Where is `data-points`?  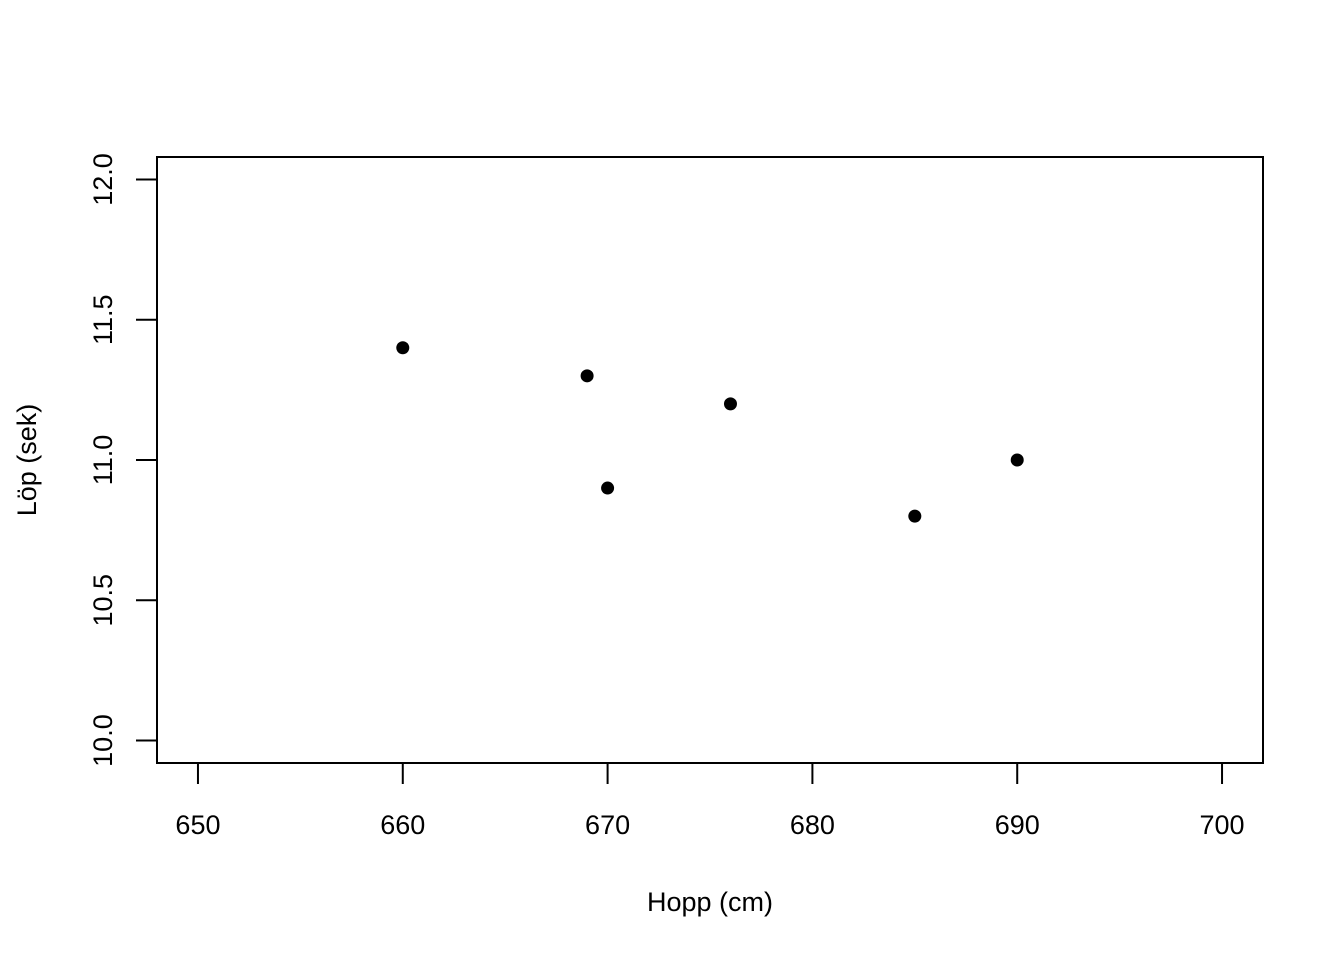
data-points is located at coordinates (710, 432).